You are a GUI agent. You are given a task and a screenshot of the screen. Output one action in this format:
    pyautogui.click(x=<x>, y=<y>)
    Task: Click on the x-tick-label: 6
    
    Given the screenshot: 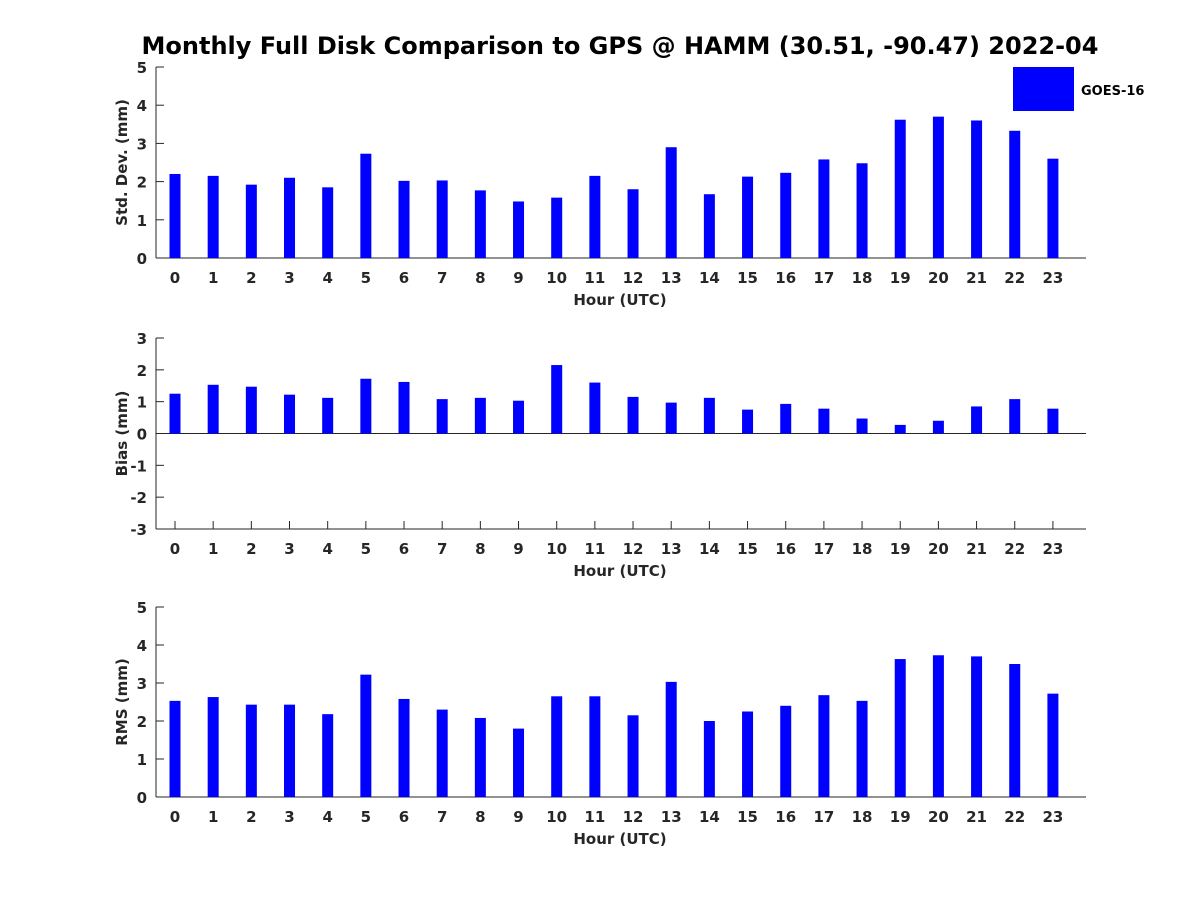 What is the action you would take?
    pyautogui.click(x=404, y=549)
    